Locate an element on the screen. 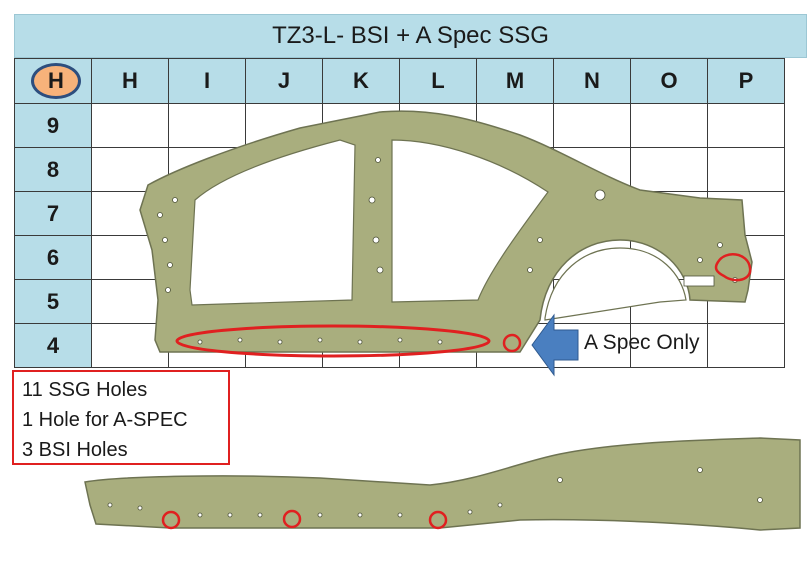 This screenshot has width=809, height=564. a-spec-callout: A Spec Only is located at coordinates (642, 342).